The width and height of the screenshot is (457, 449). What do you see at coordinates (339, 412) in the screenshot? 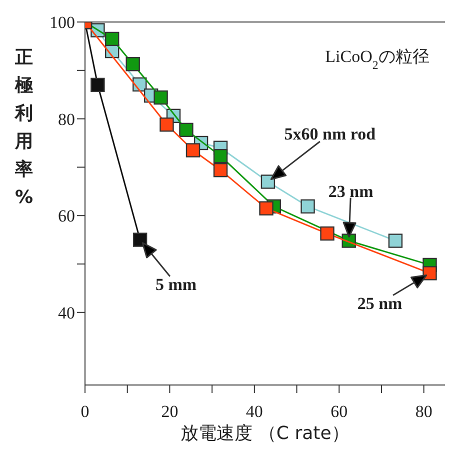
I see `x-tick-label: 60` at bounding box center [339, 412].